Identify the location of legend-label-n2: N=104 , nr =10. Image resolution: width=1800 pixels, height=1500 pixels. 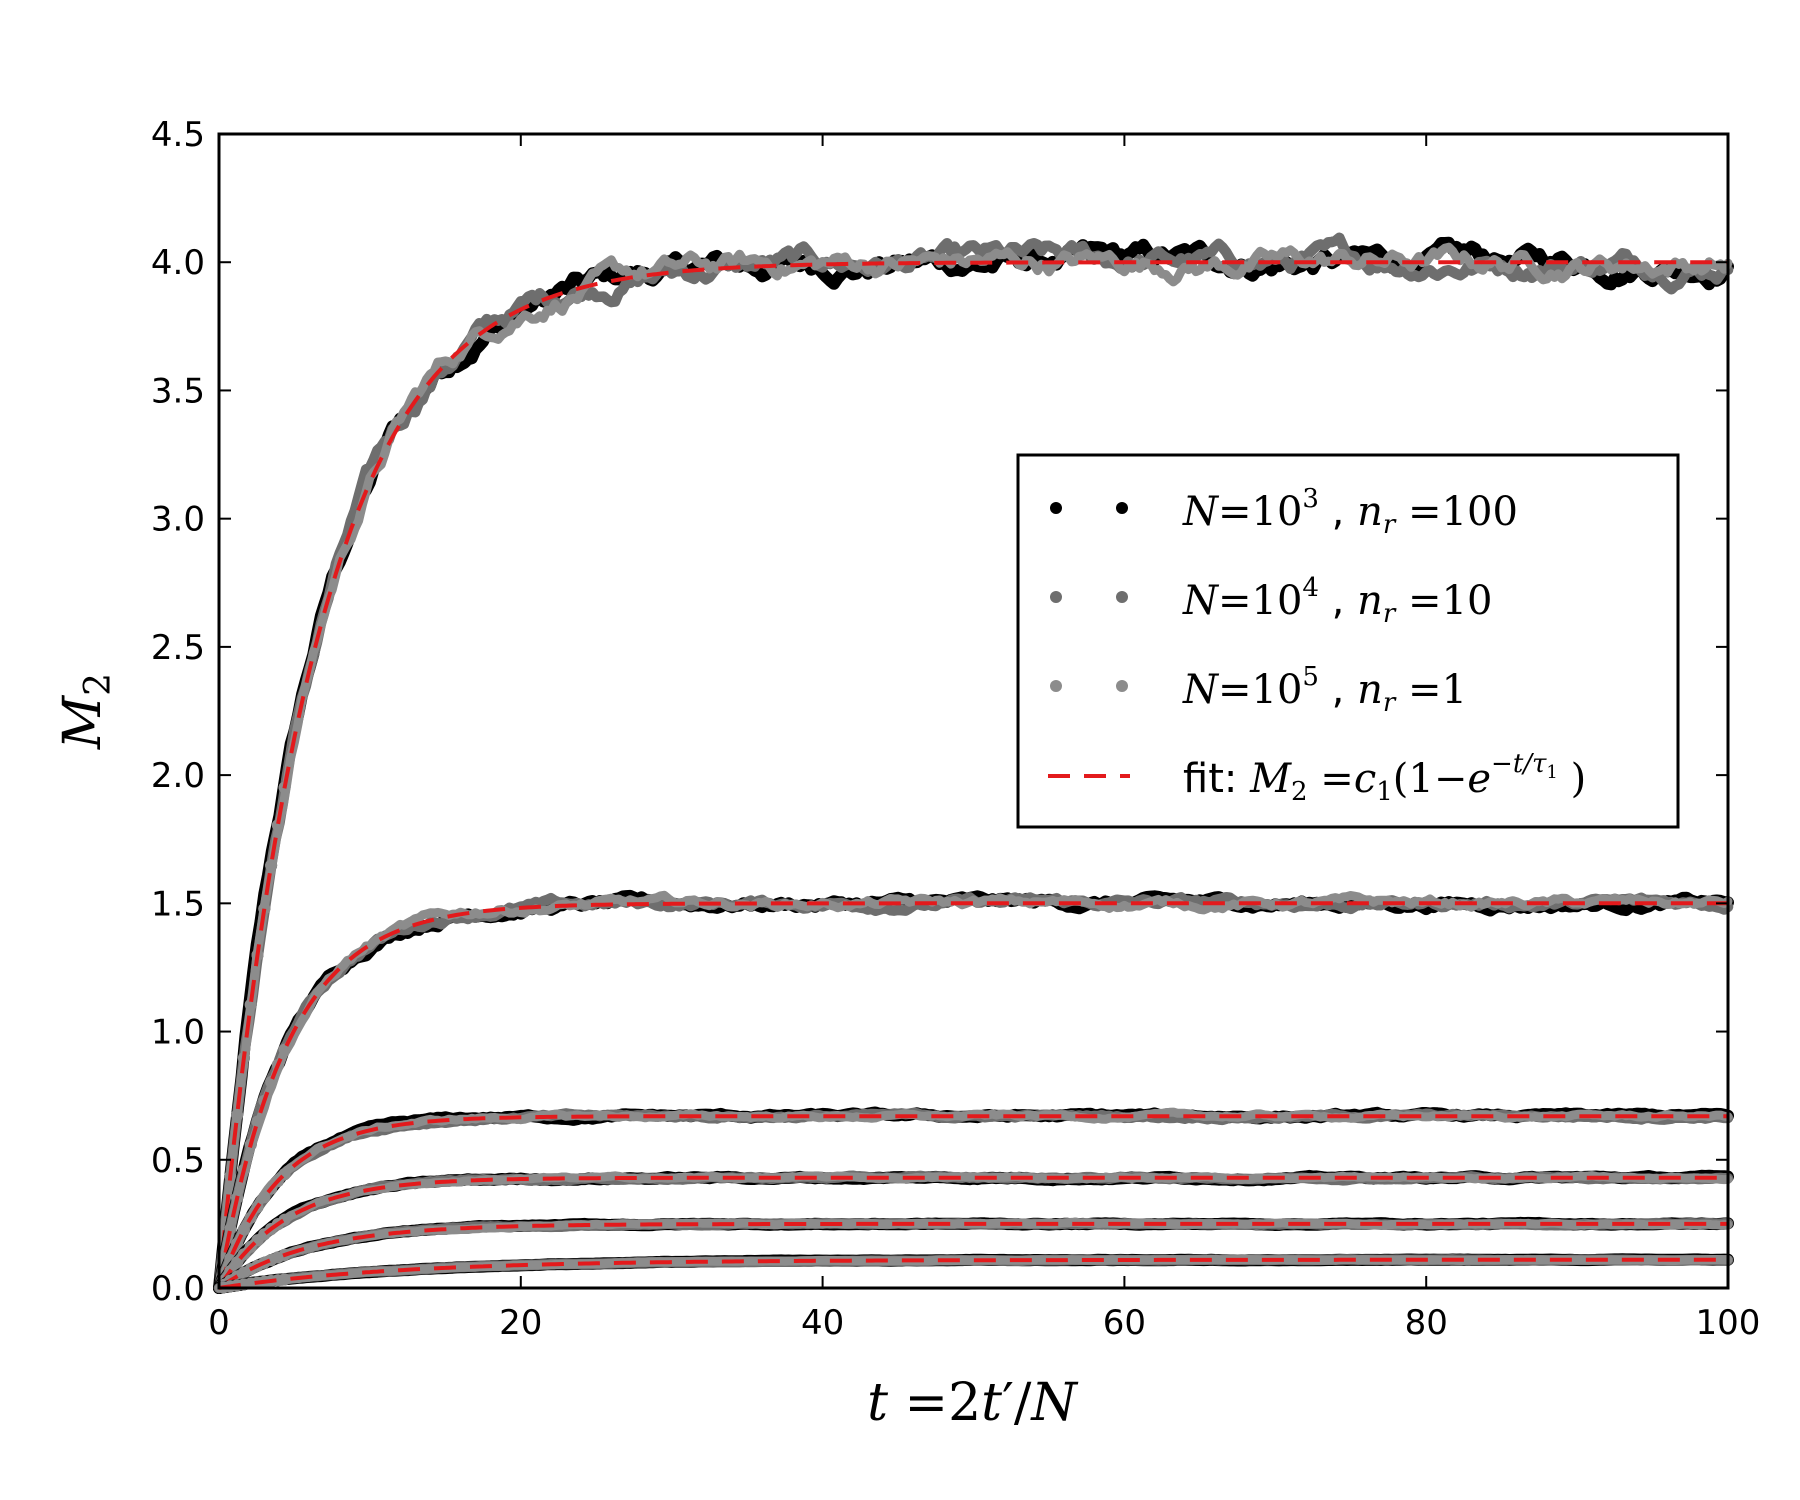
(1337, 601).